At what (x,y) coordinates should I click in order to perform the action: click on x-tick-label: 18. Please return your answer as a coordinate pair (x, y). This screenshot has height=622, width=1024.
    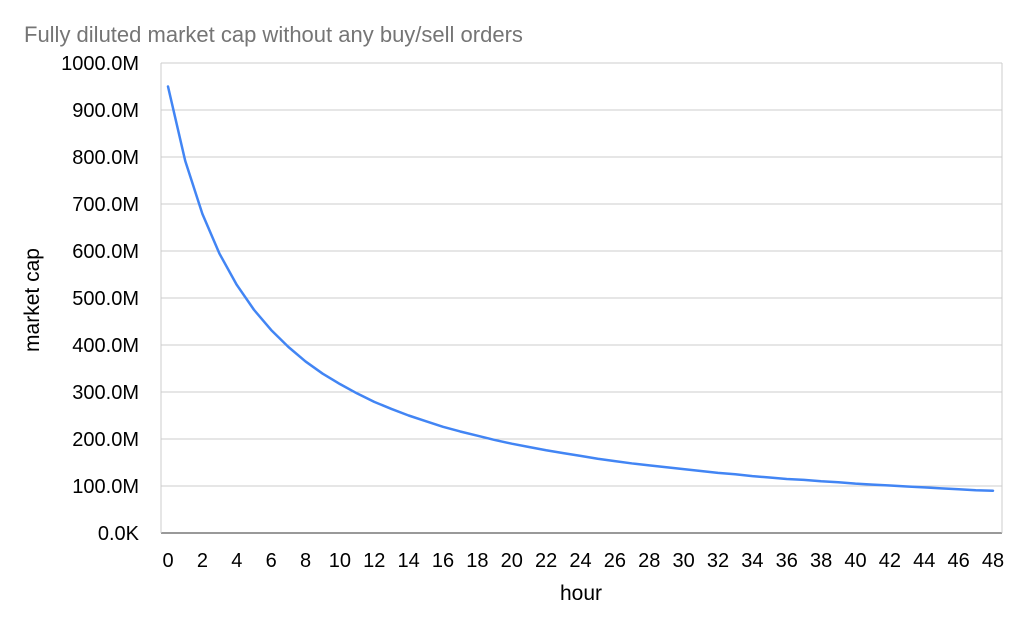
    Looking at the image, I should click on (477, 561).